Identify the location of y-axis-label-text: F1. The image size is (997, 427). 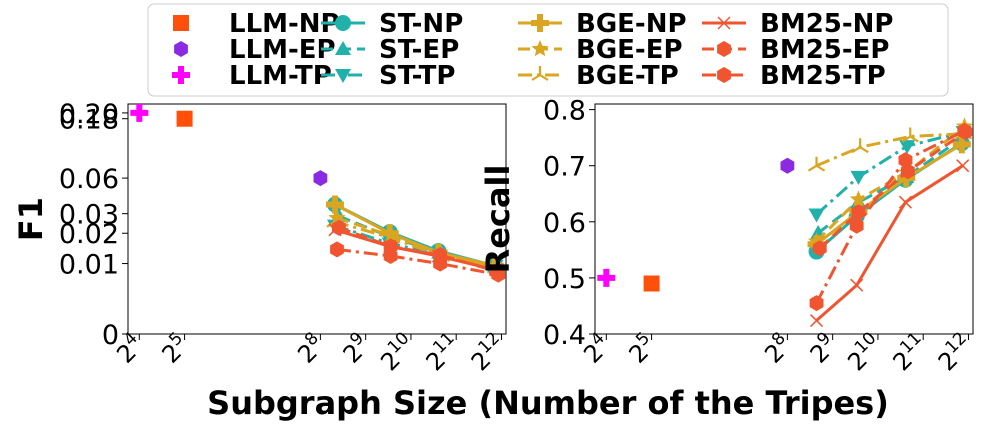
(31, 219).